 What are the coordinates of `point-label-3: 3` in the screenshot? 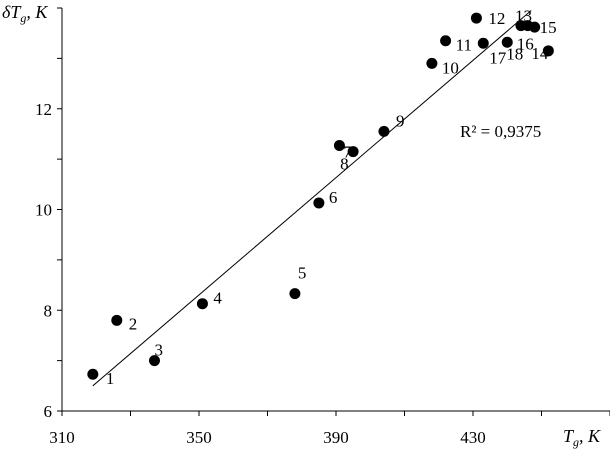 It's located at (158, 350).